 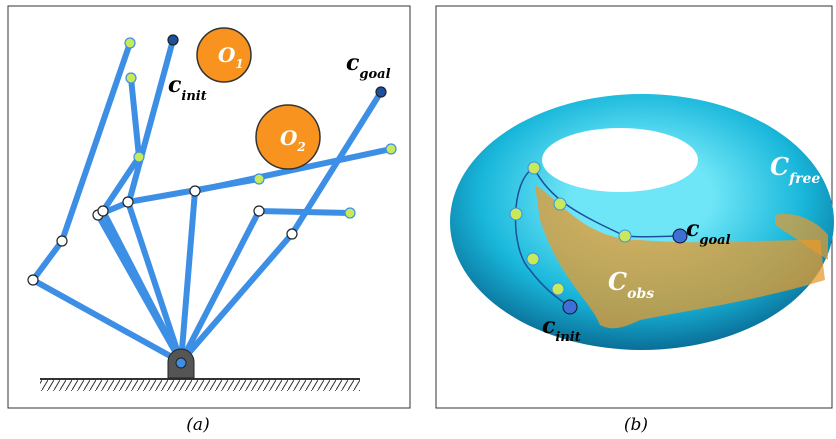 I want to click on torus-hole, so click(x=620, y=160).